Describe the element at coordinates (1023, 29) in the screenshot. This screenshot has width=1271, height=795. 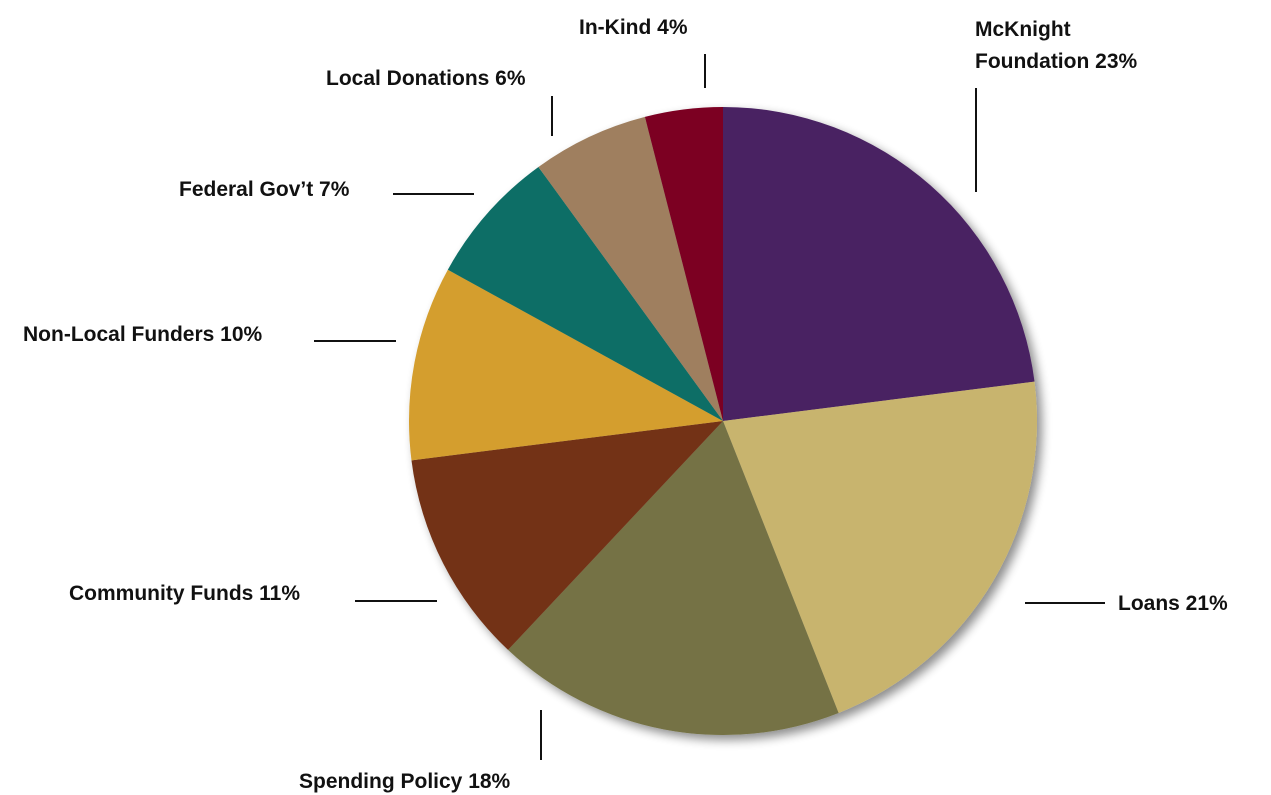
I see `slice-label-mcknight-line1: McKnight` at that location.